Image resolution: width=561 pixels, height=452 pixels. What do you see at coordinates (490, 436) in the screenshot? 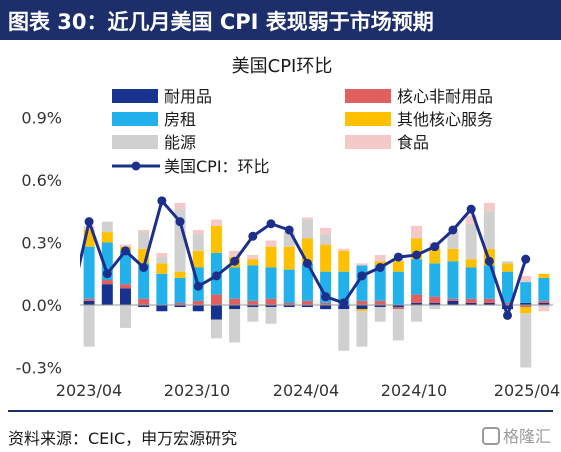
I see `watermark-logo-icon` at bounding box center [490, 436].